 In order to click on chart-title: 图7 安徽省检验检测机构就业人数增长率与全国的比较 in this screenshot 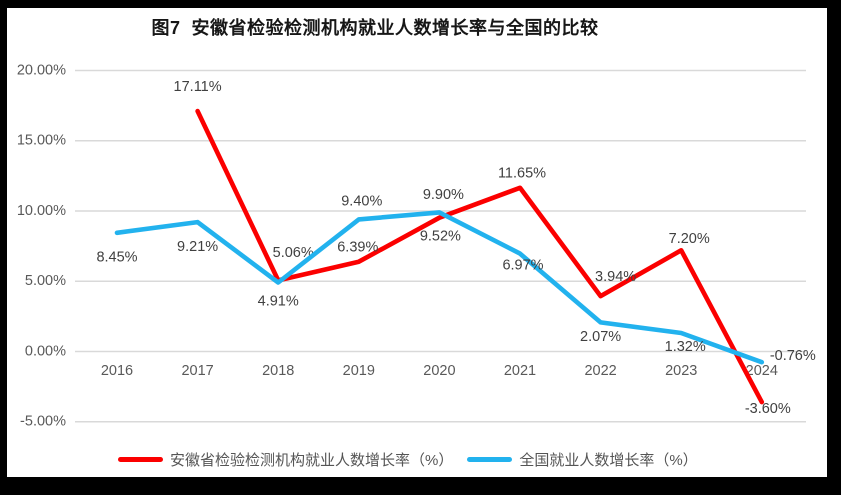, I will do `click(375, 28)`.